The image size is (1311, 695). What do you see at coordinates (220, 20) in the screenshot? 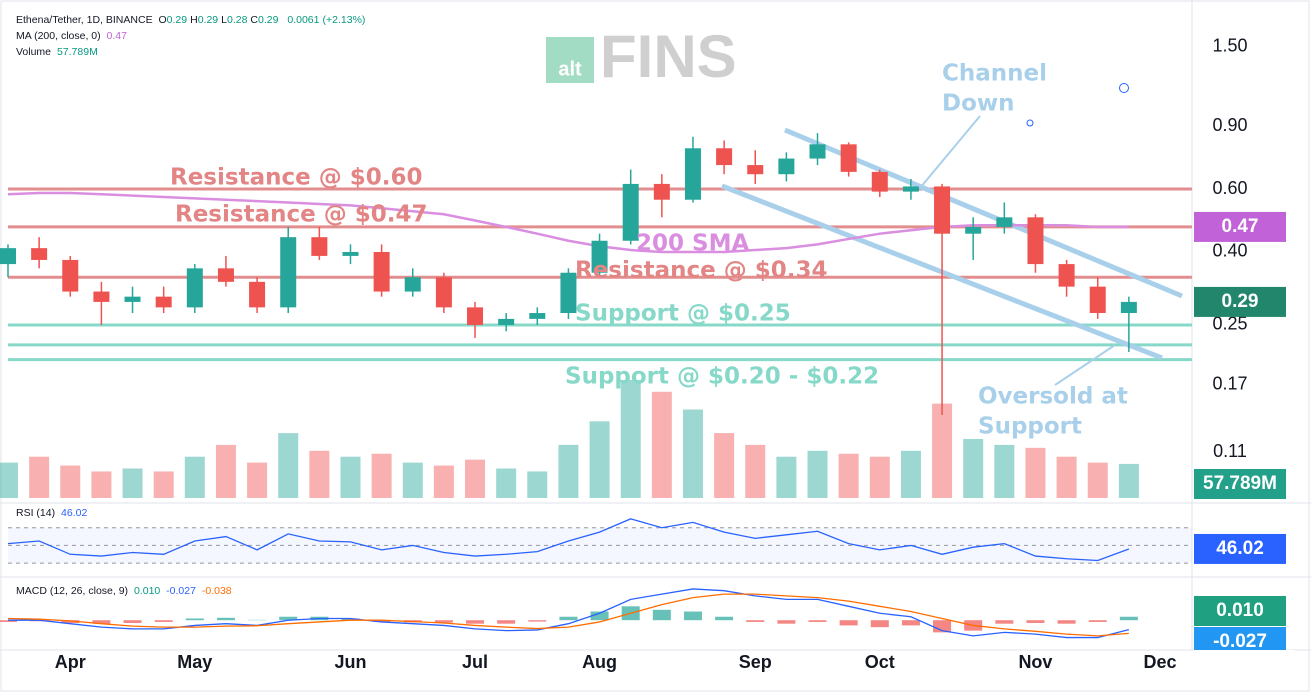
I see `ohlc: O0.29 H0.29 L0.28 C0.29` at bounding box center [220, 20].